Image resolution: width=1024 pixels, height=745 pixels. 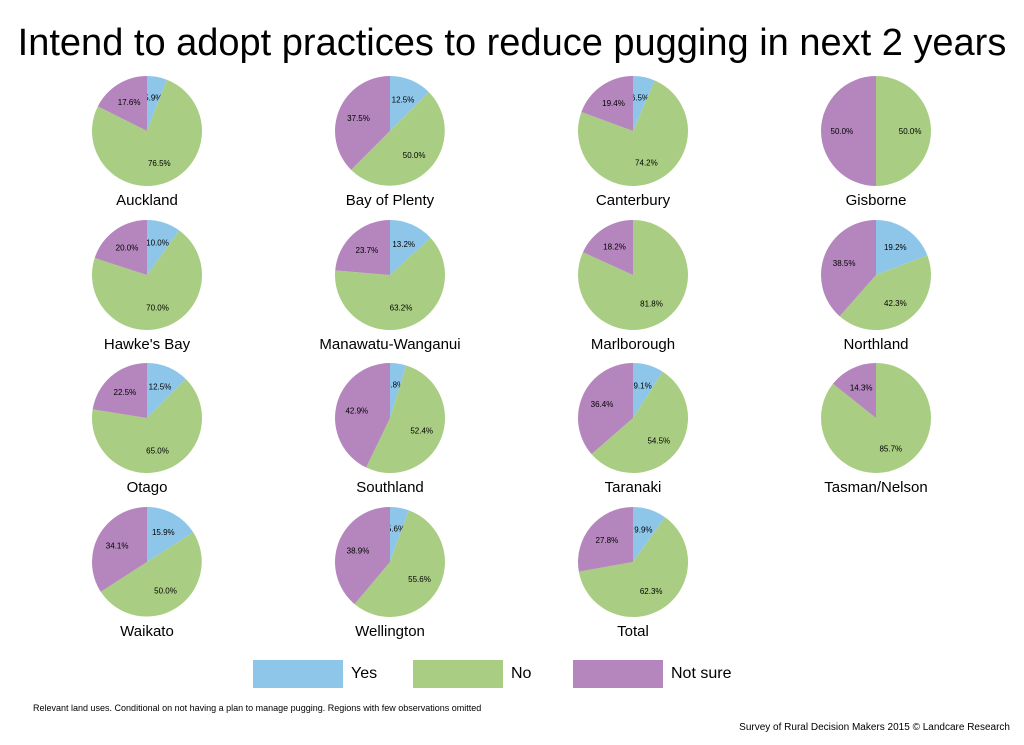 What do you see at coordinates (651, 591) in the screenshot?
I see `slice-label-no: 62.3%` at bounding box center [651, 591].